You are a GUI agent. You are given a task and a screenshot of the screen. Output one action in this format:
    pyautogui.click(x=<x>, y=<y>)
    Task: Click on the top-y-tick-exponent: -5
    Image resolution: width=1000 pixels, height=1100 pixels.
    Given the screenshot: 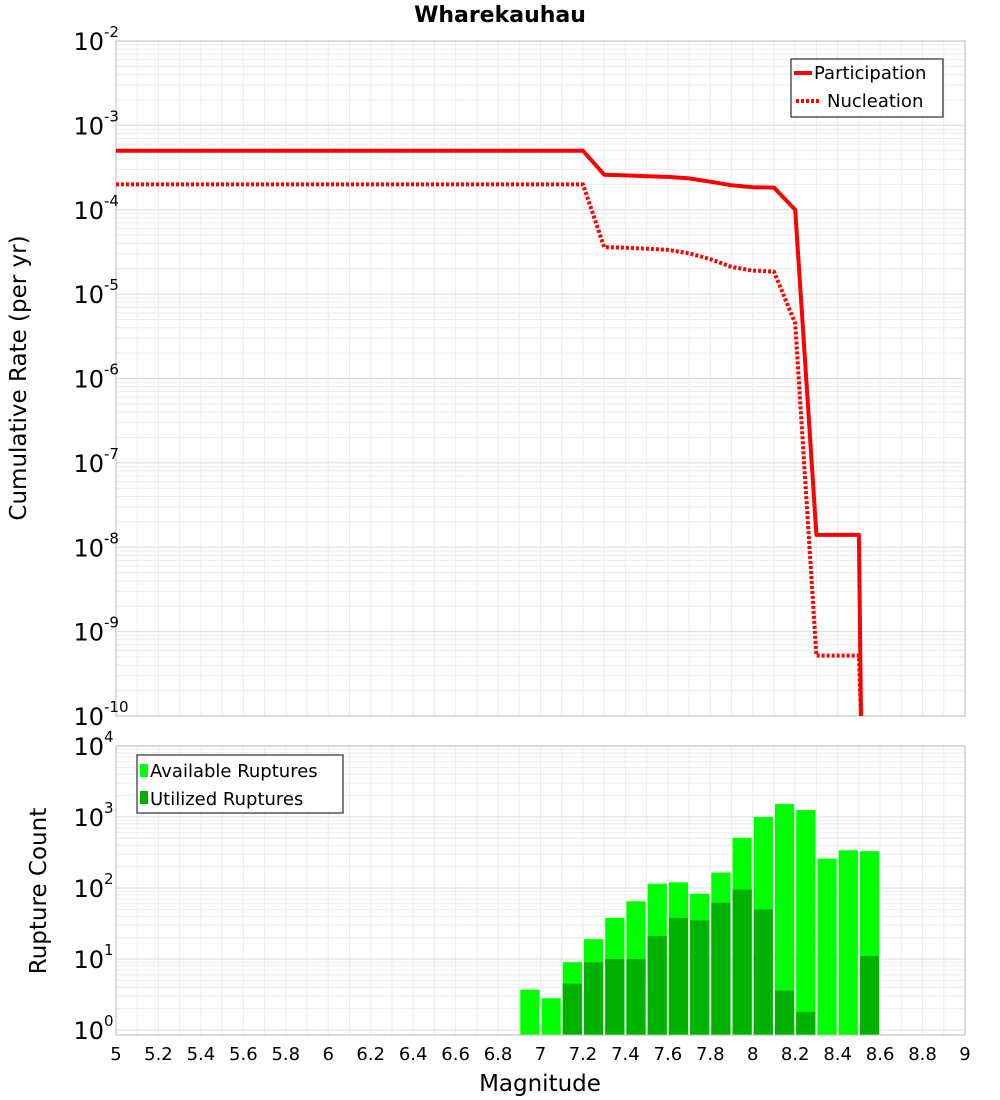 What is the action you would take?
    pyautogui.click(x=111, y=285)
    